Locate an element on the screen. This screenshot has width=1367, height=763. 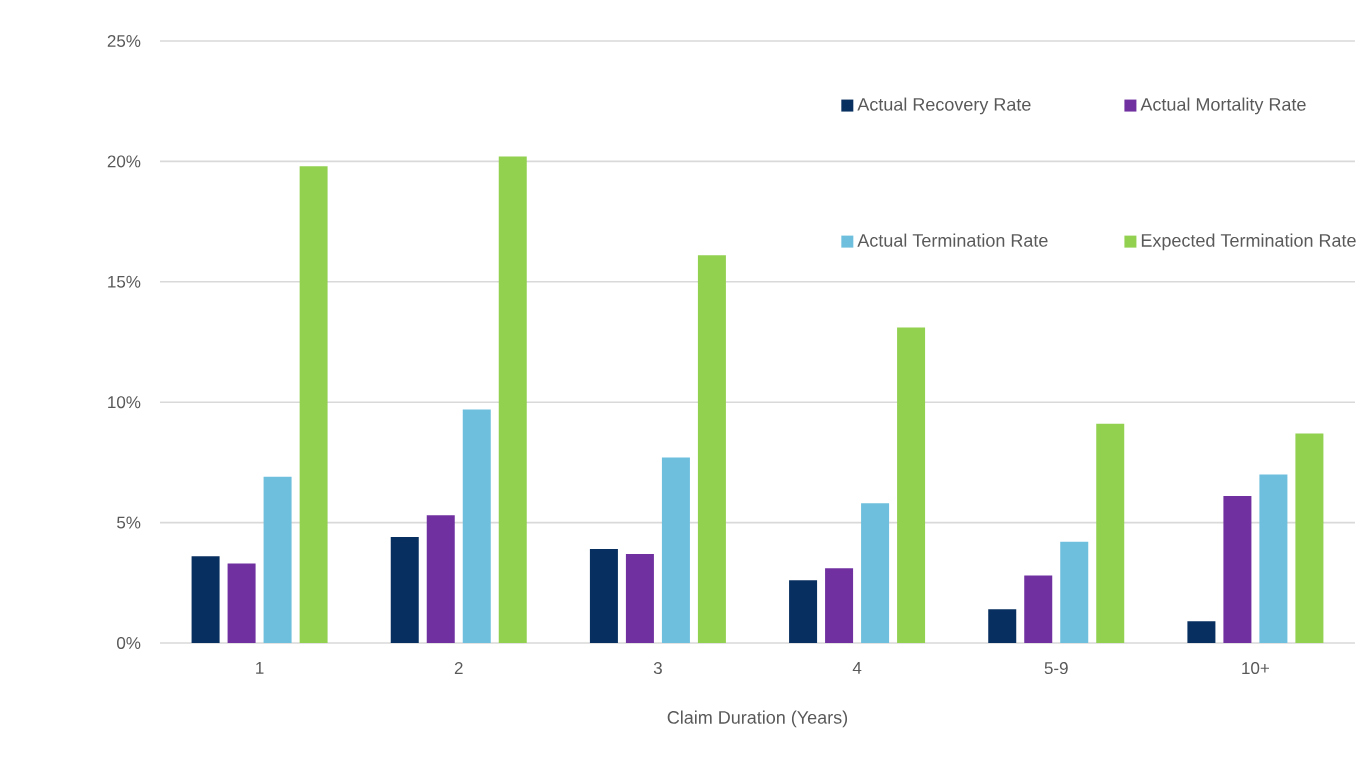
y-tick-label: 10% is located at coordinates (124, 402).